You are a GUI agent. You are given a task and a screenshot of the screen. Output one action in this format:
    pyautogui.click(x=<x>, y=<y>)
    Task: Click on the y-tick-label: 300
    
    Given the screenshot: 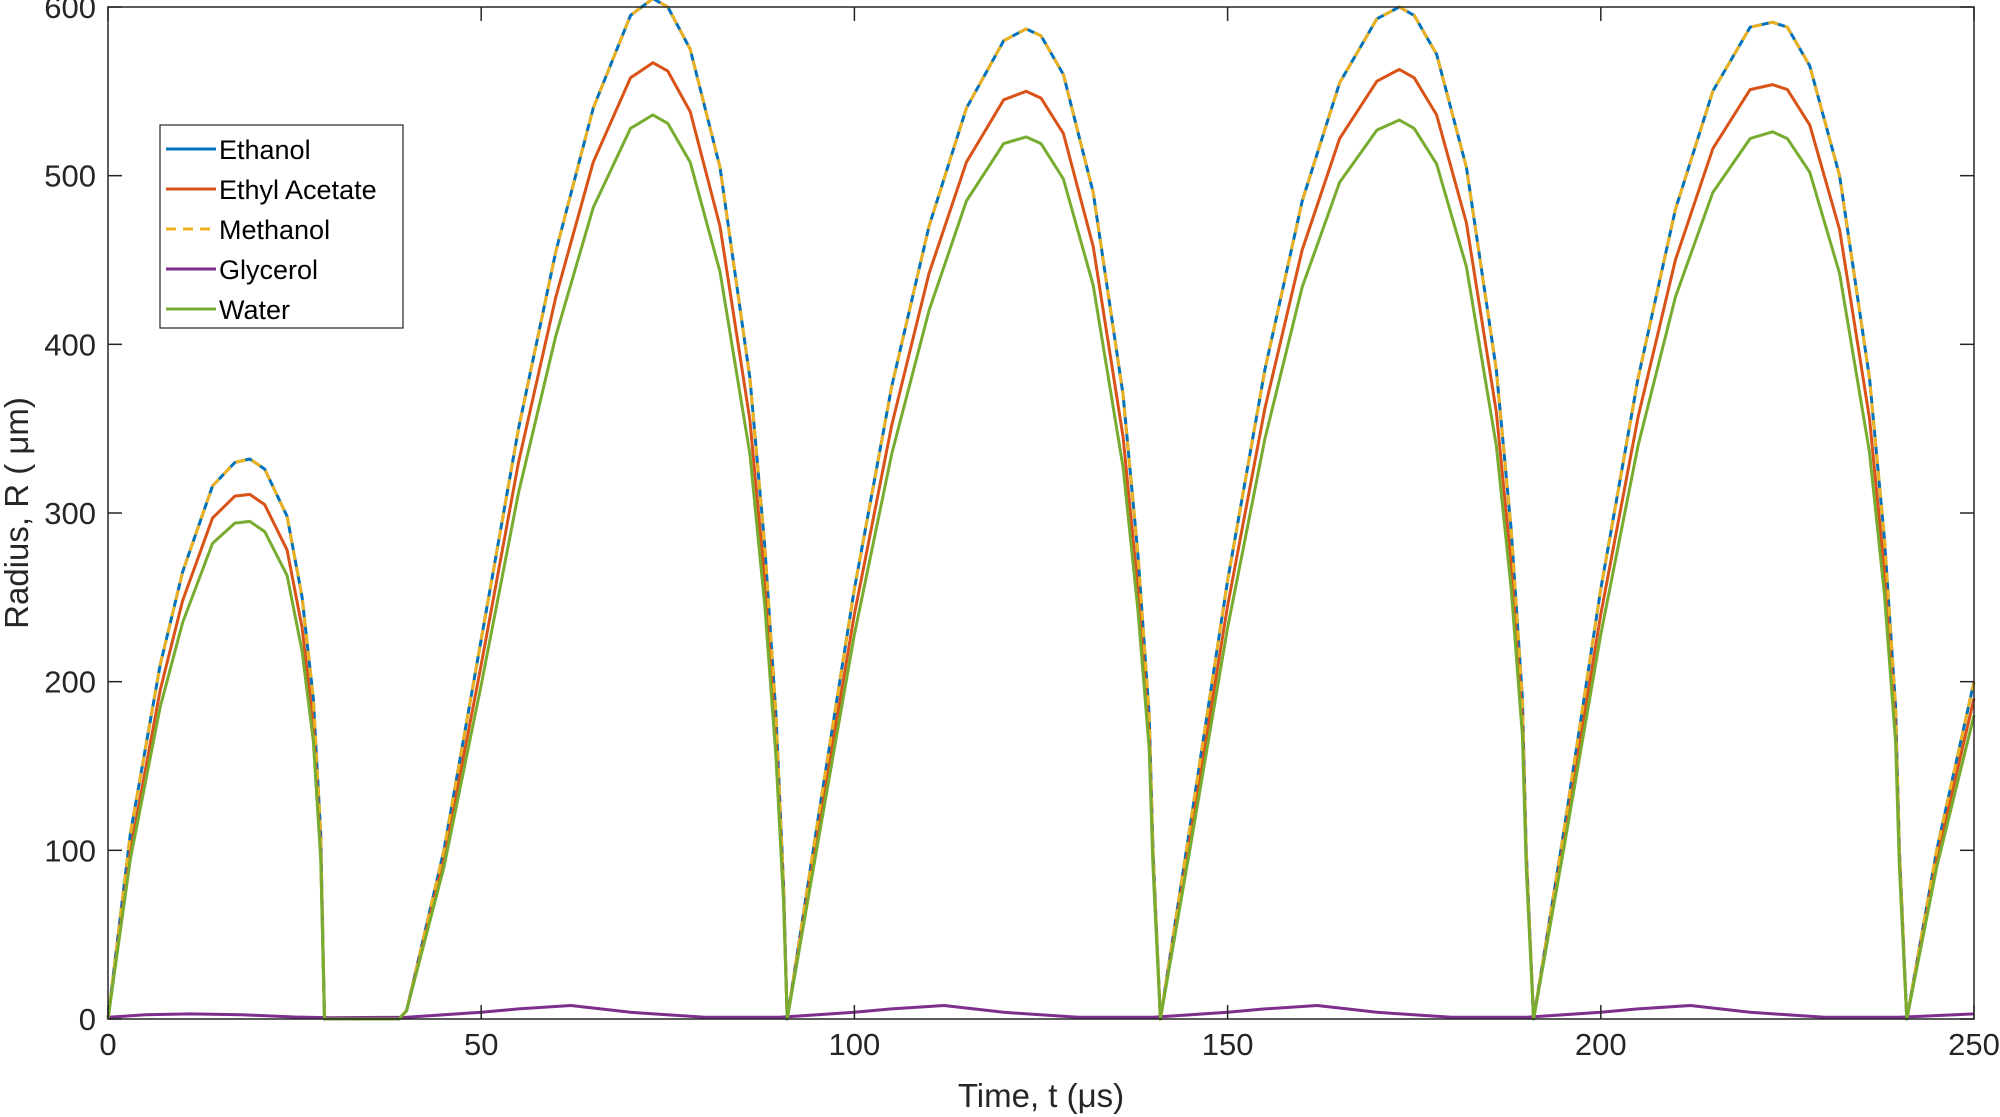 What is the action you would take?
    pyautogui.click(x=70, y=513)
    